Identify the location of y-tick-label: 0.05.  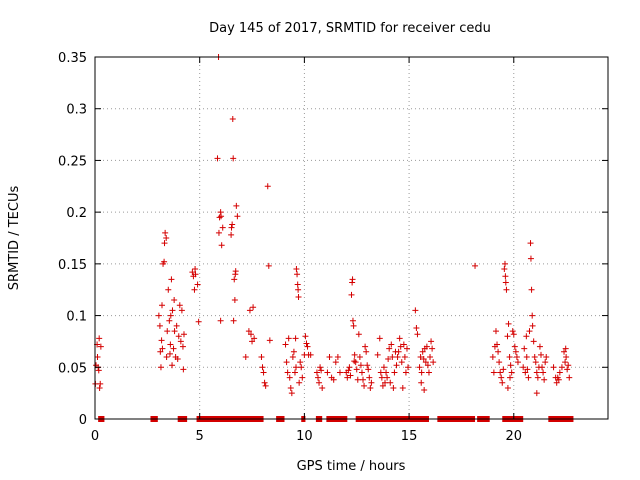
(72, 368).